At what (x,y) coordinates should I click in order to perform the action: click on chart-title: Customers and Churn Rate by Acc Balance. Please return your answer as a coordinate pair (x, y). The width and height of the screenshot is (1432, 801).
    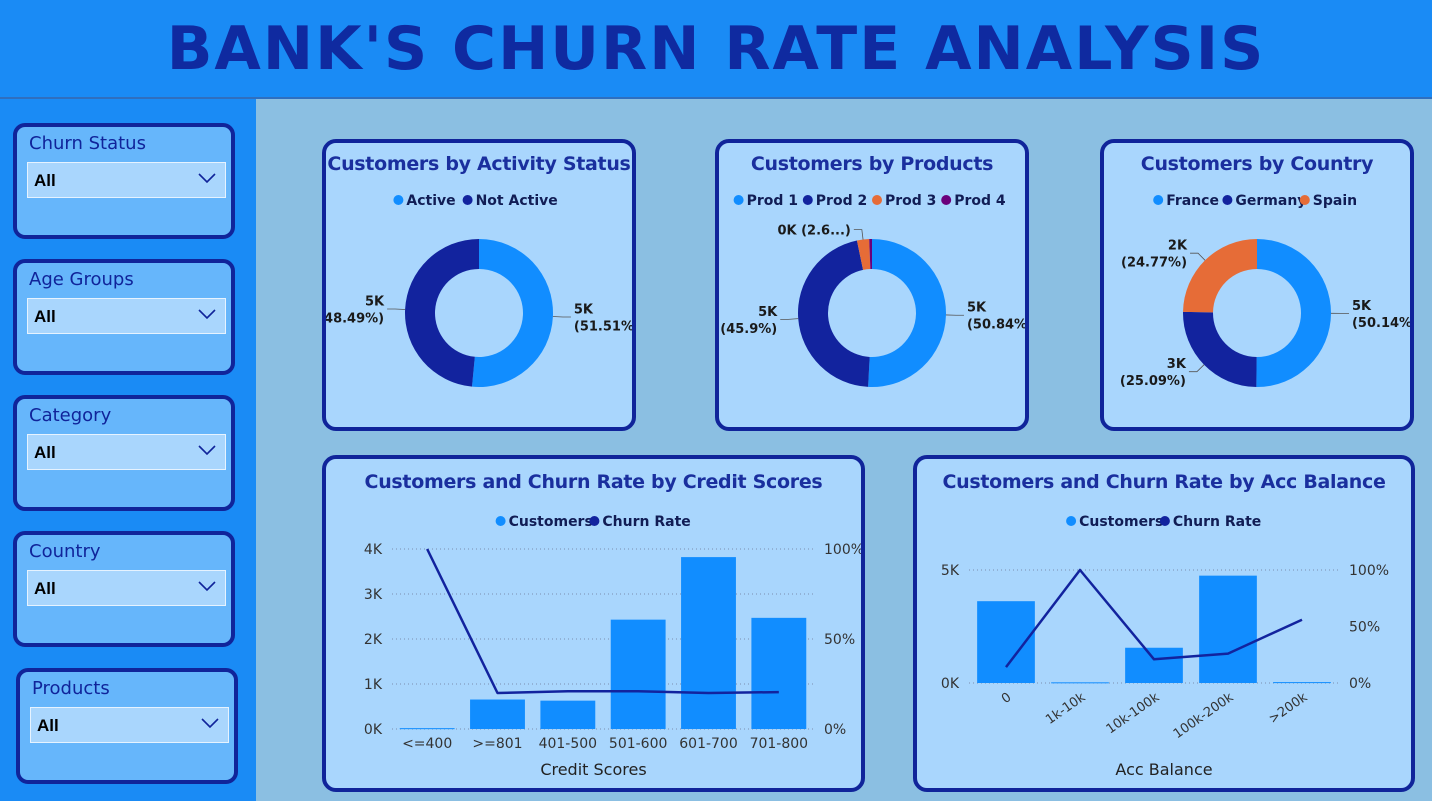
    Looking at the image, I should click on (1164, 482).